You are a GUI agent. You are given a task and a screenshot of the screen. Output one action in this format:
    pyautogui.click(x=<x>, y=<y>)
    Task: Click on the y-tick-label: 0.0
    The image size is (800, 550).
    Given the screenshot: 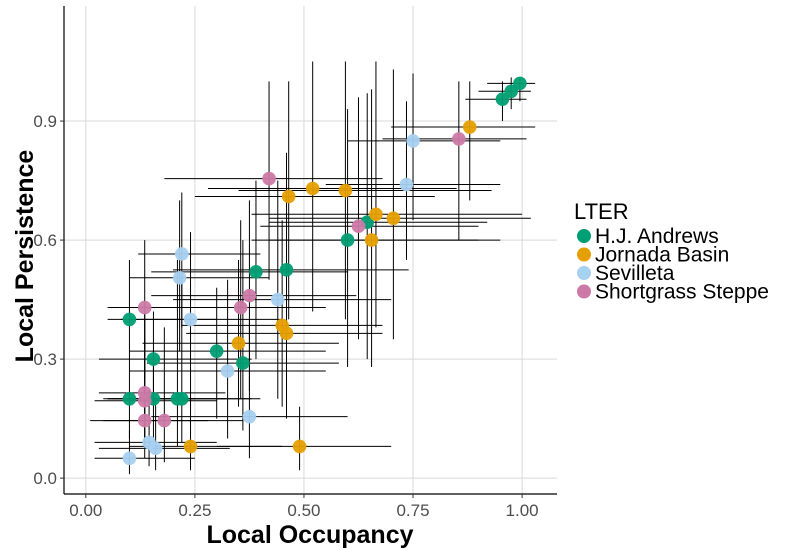 What is the action you would take?
    pyautogui.click(x=45, y=478)
    